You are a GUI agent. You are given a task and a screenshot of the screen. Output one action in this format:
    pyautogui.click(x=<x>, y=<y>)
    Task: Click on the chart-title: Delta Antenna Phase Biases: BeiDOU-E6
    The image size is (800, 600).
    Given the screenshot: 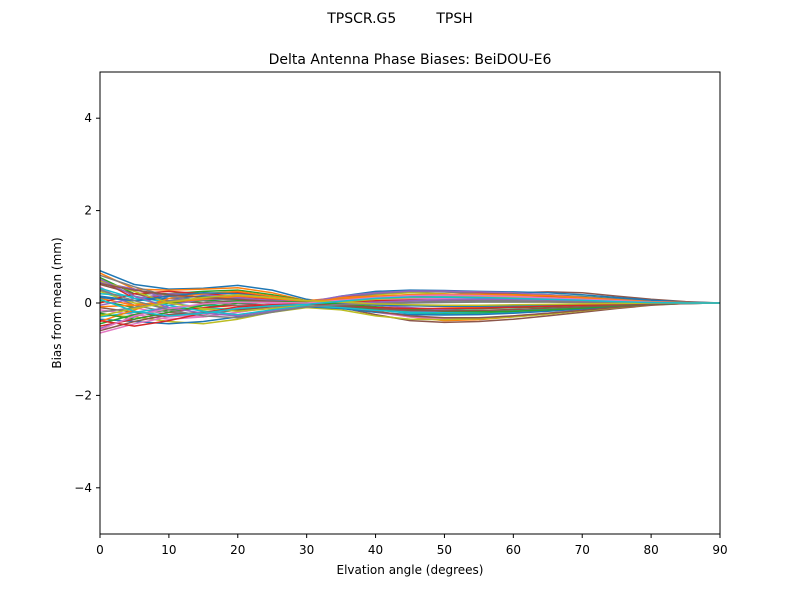 What is the action you would take?
    pyautogui.click(x=410, y=60)
    